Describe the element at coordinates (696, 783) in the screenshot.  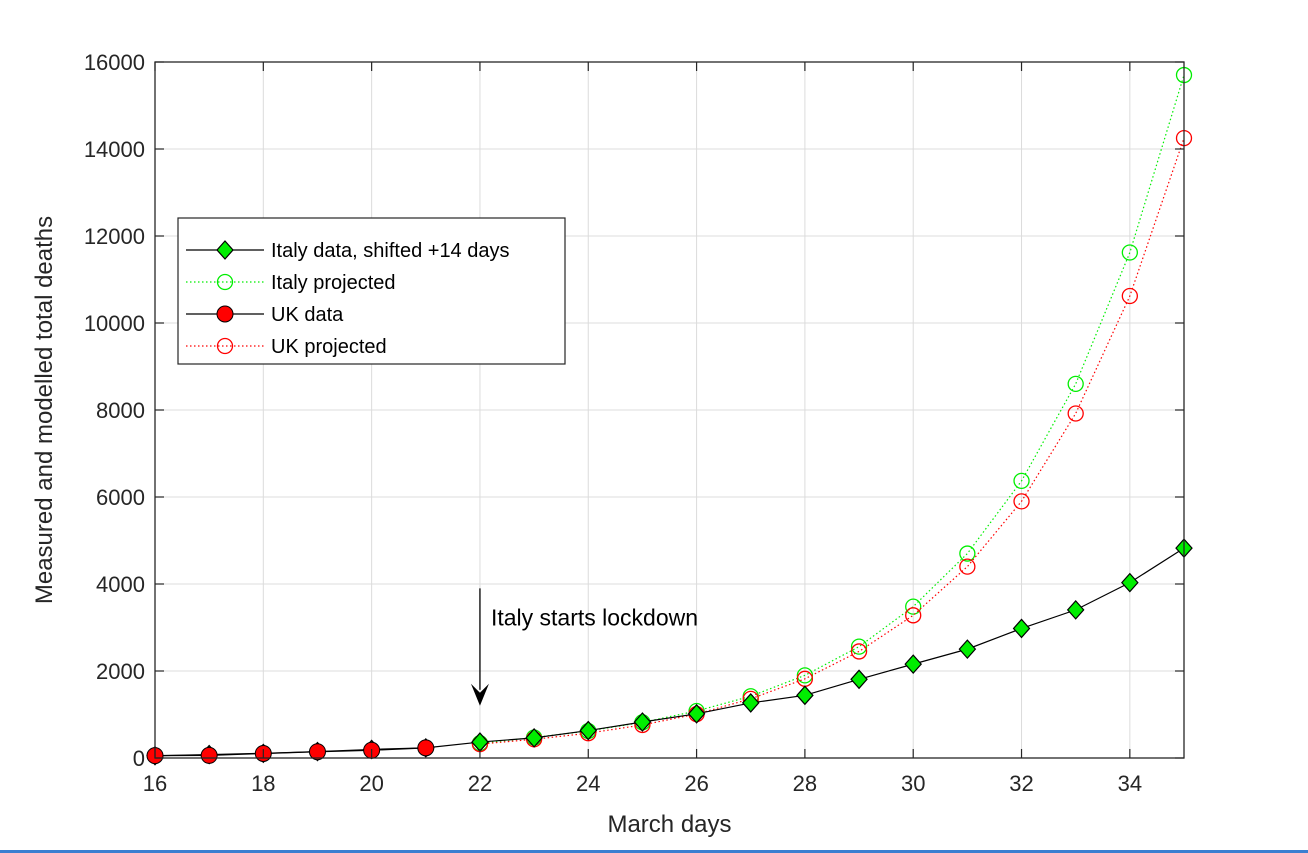
I see `x-tick-label: 26` at that location.